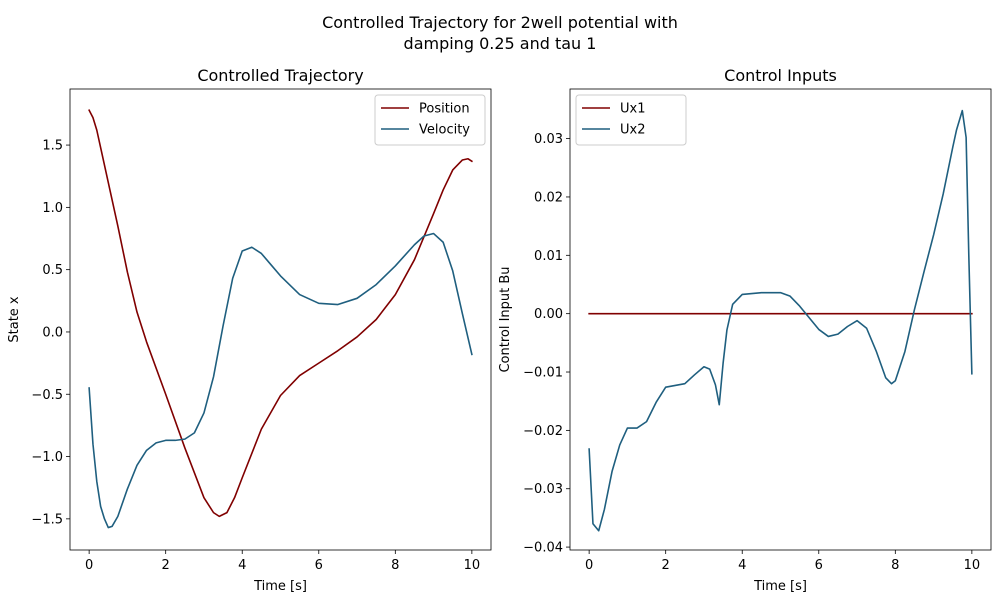 The image size is (1000, 600). I want to click on y-tick-label: −0.5, so click(47, 395).